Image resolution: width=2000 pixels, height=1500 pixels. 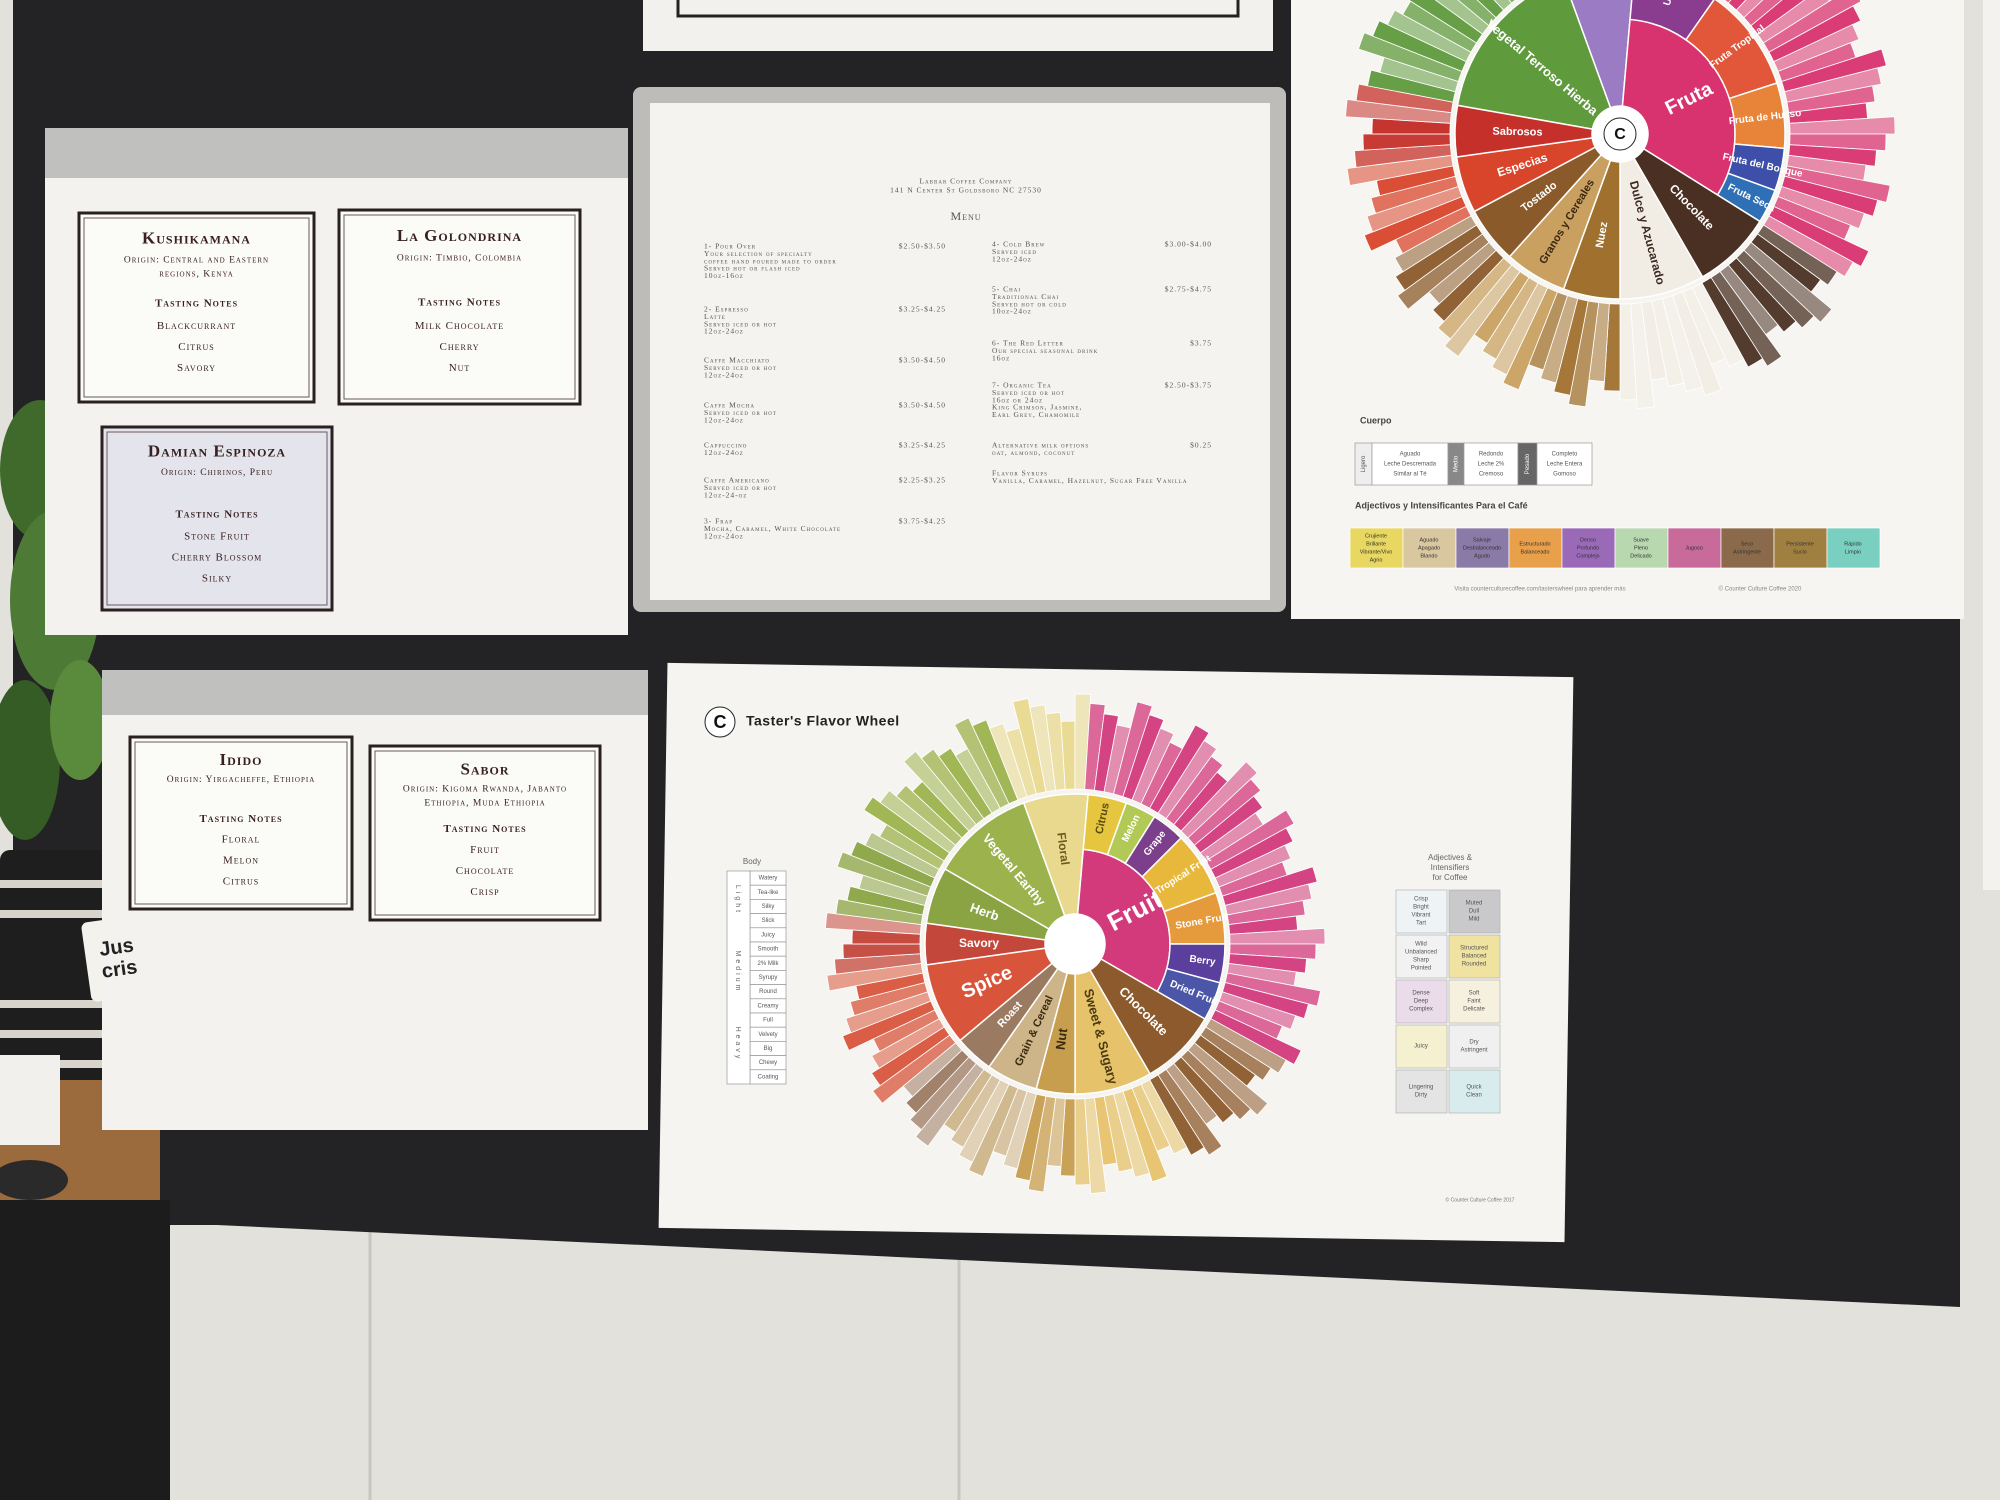 What do you see at coordinates (768, 1063) in the screenshot?
I see `body-item: Chewy` at bounding box center [768, 1063].